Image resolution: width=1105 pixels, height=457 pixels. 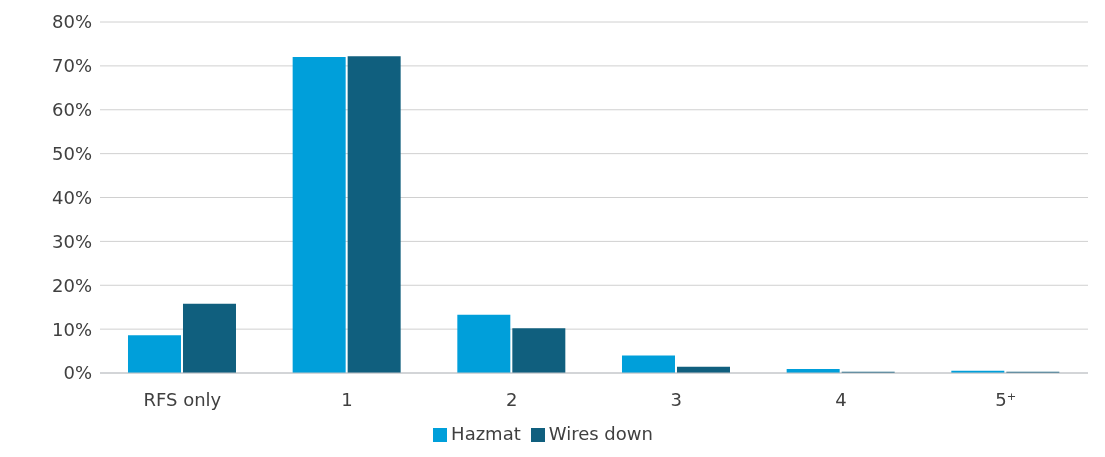 I want to click on y-tick-label: 0%, so click(x=77, y=373).